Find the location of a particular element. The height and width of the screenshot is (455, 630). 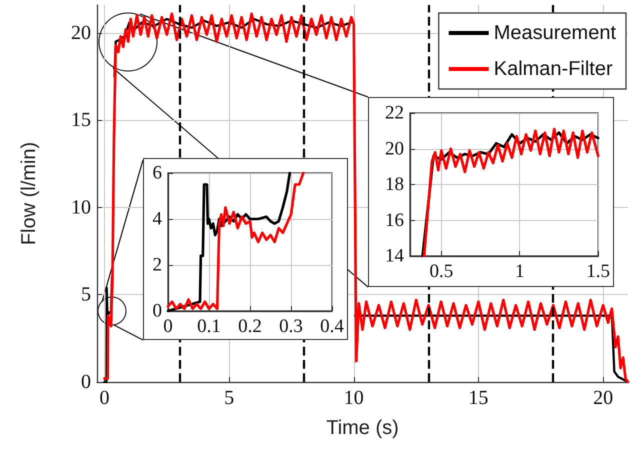

x-tick-label: 15 is located at coordinates (478, 398).